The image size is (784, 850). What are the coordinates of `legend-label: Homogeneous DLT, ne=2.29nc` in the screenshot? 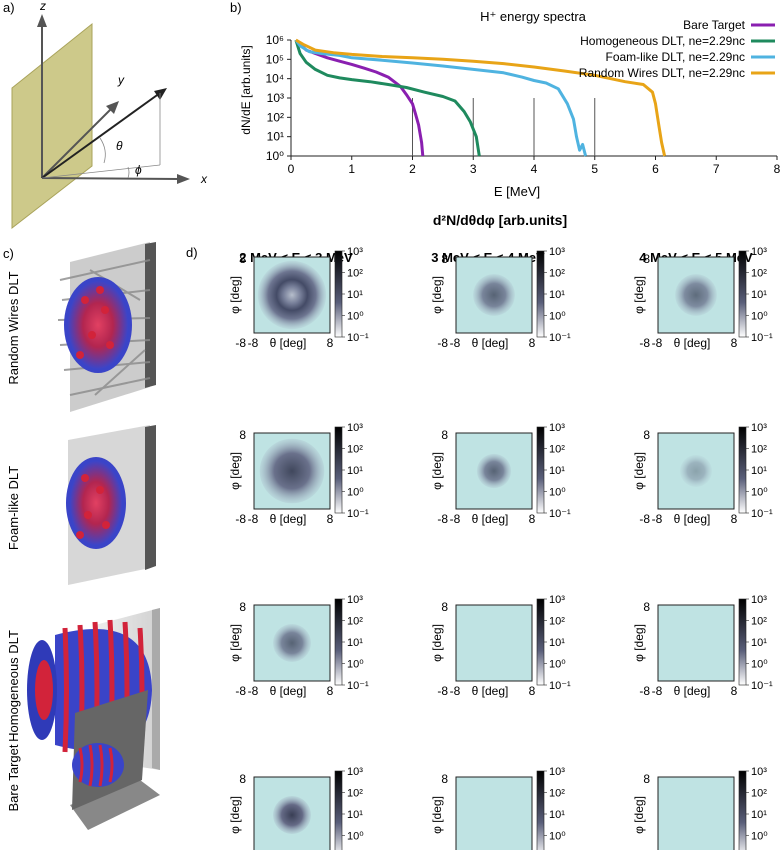 It's located at (662, 41).